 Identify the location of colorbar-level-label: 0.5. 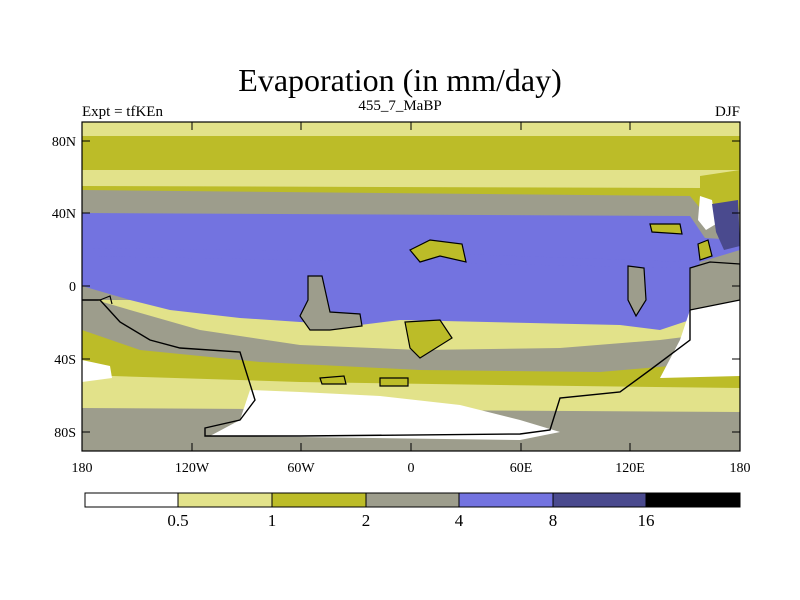
(177, 520).